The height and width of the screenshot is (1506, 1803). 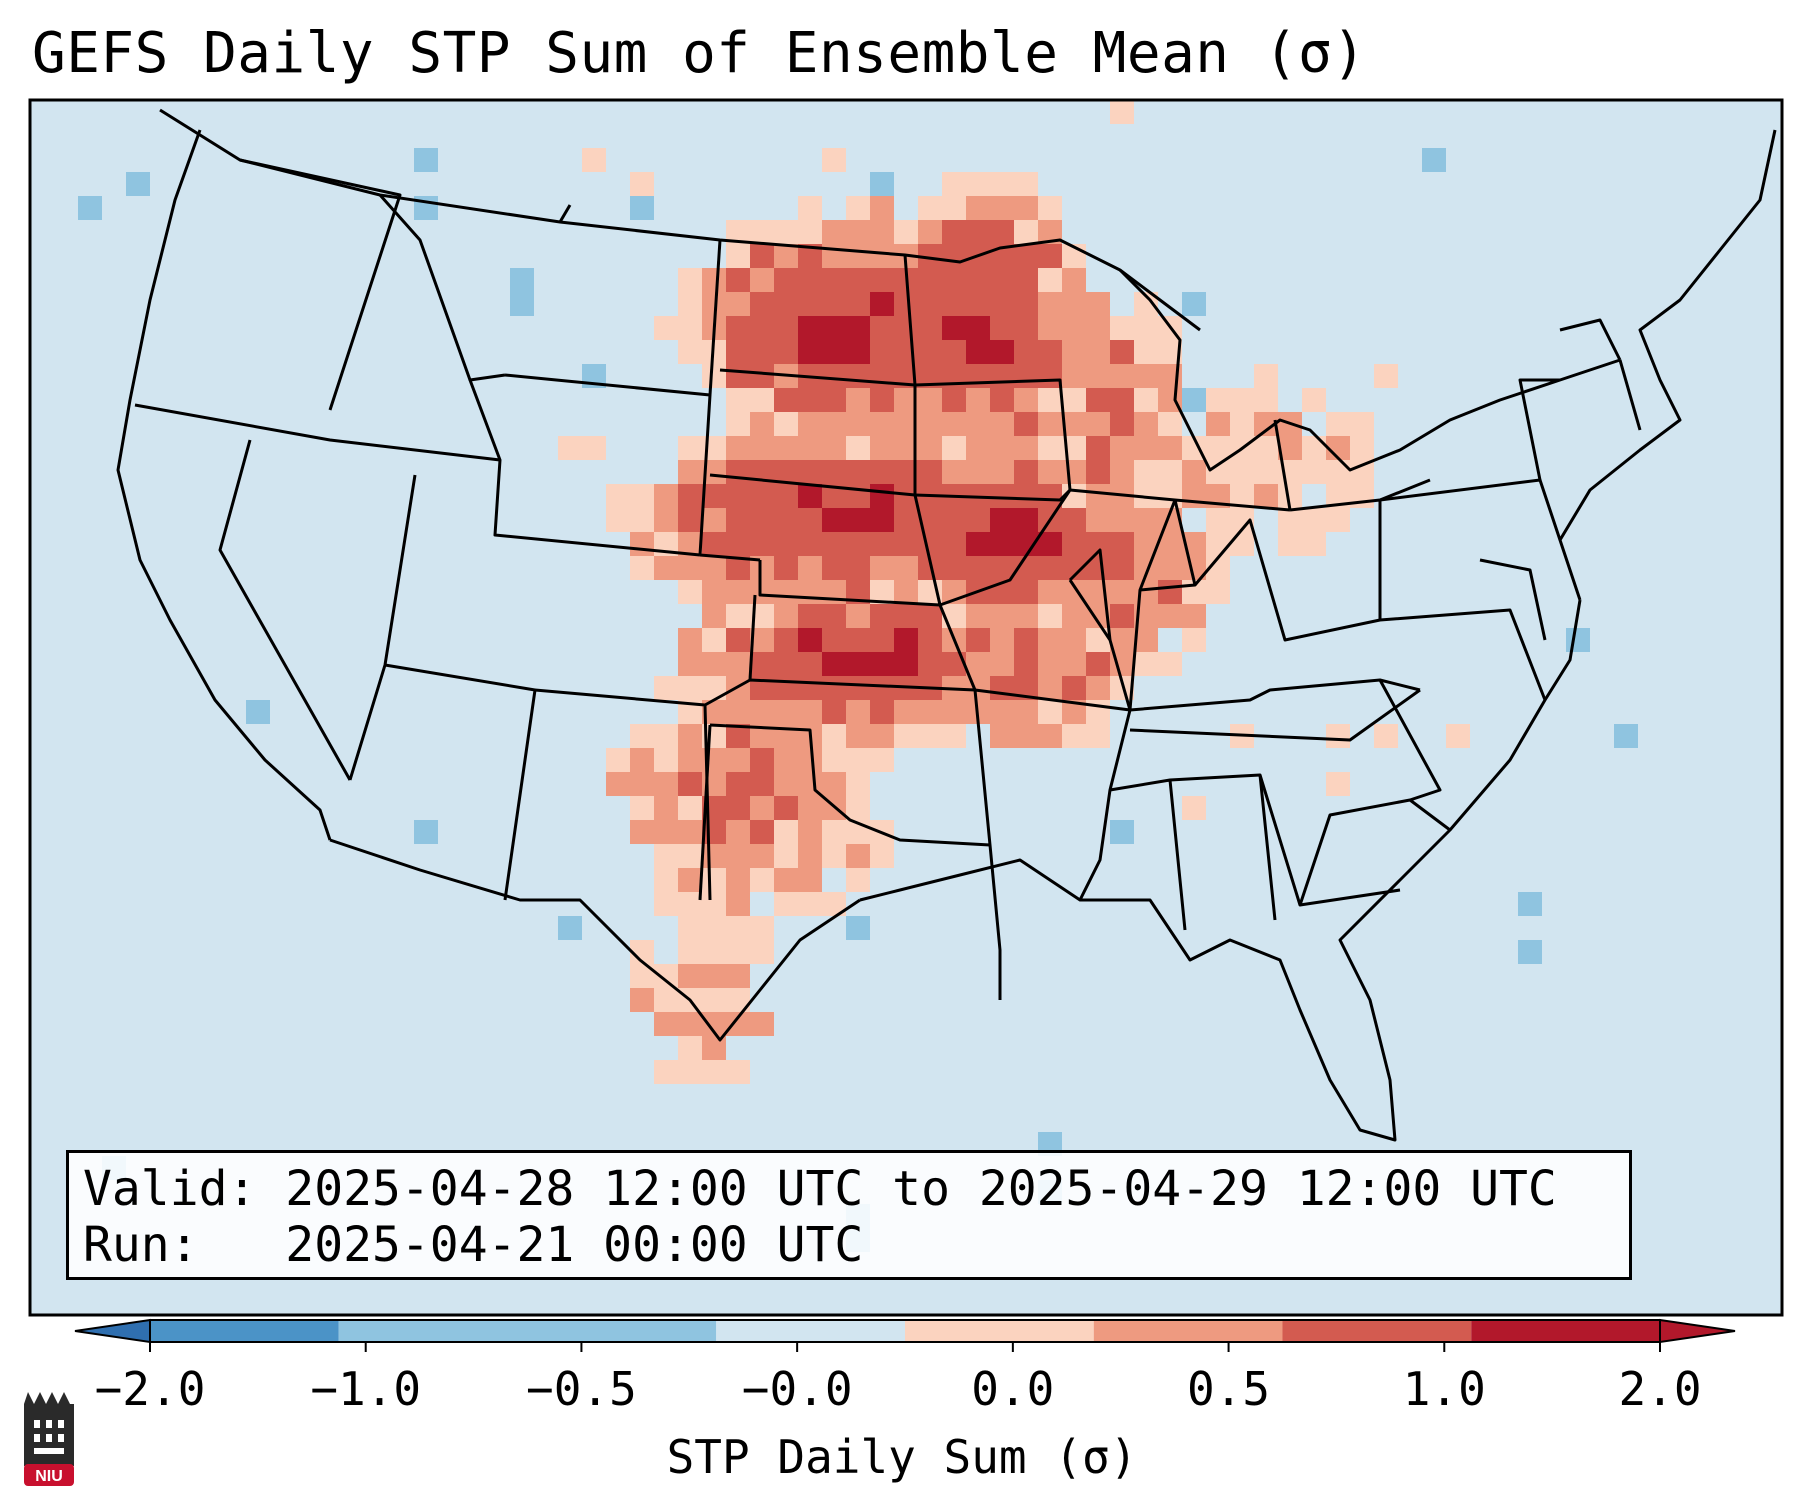 I want to click on colorbar-tick-label: 1.0, so click(x=1444, y=1389).